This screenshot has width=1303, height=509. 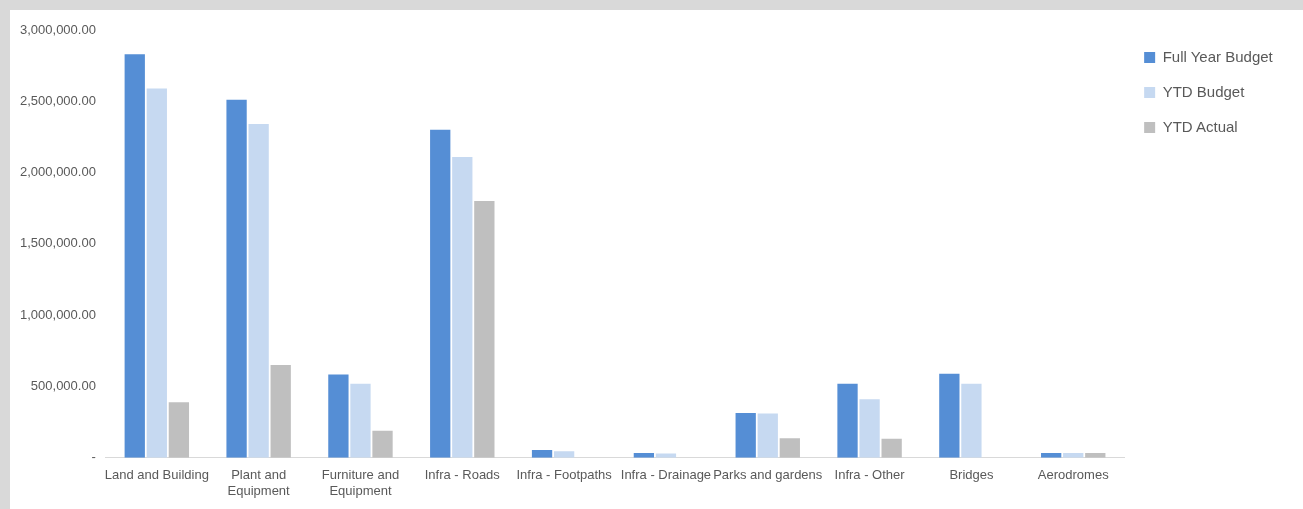 I want to click on x-tick-label: Bridges, so click(x=971, y=475).